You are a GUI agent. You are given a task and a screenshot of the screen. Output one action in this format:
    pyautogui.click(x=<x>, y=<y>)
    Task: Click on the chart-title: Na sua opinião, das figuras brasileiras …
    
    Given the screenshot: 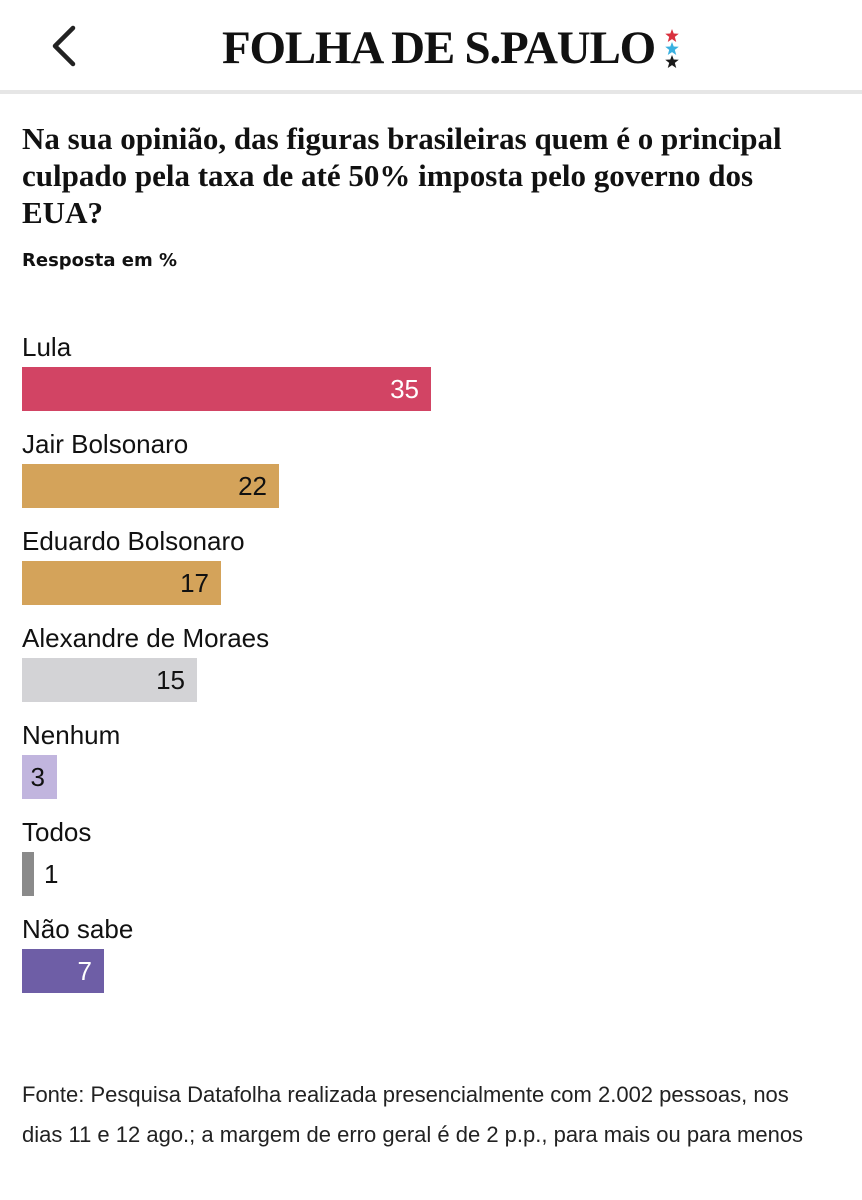 What is the action you would take?
    pyautogui.click(x=402, y=175)
    